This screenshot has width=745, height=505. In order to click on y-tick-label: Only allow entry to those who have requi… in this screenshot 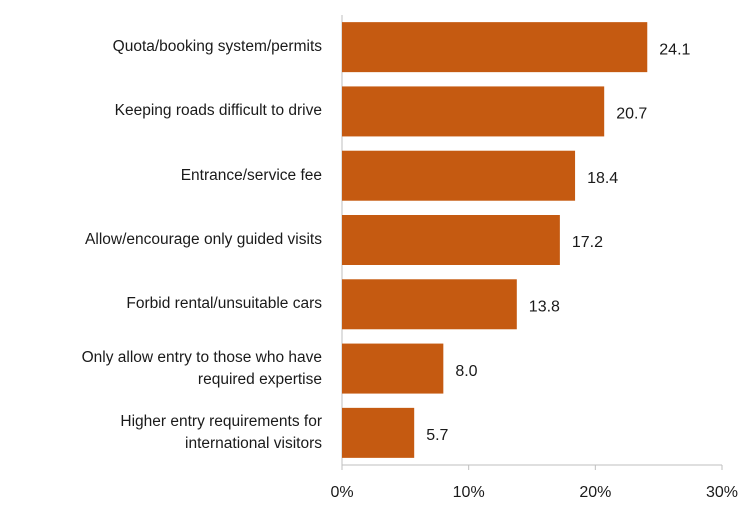, I will do `click(201, 368)`.